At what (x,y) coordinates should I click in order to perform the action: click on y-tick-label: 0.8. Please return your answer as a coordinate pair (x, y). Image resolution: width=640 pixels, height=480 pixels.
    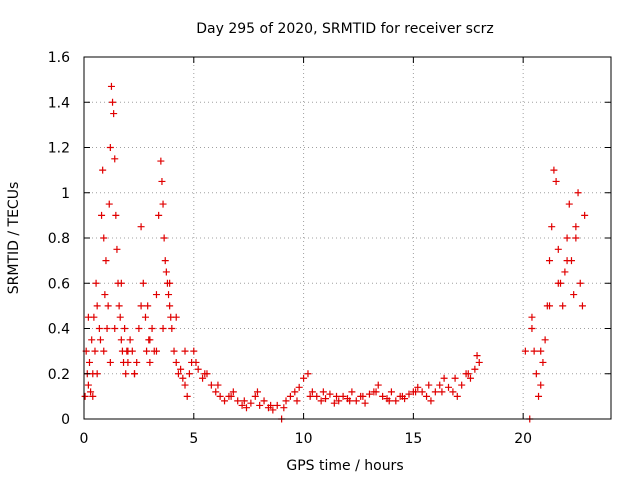
    Looking at the image, I should click on (59, 239).